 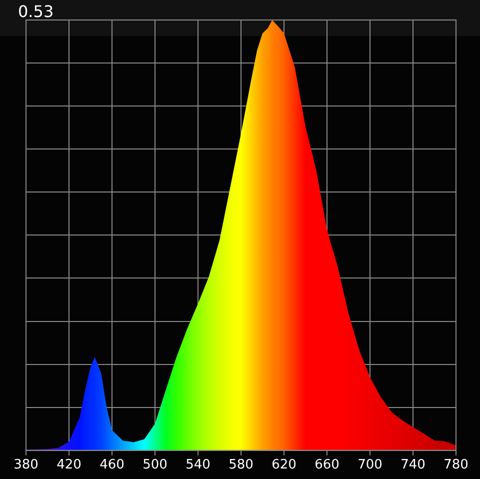 I want to click on x-tick-label: 380, so click(x=26, y=465).